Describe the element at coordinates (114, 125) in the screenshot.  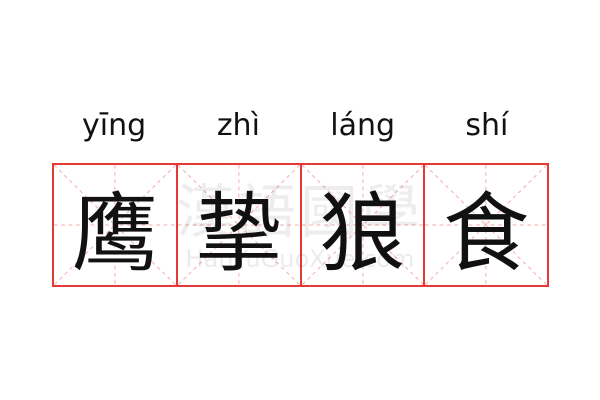
I see `pinyin-1: yīng` at that location.